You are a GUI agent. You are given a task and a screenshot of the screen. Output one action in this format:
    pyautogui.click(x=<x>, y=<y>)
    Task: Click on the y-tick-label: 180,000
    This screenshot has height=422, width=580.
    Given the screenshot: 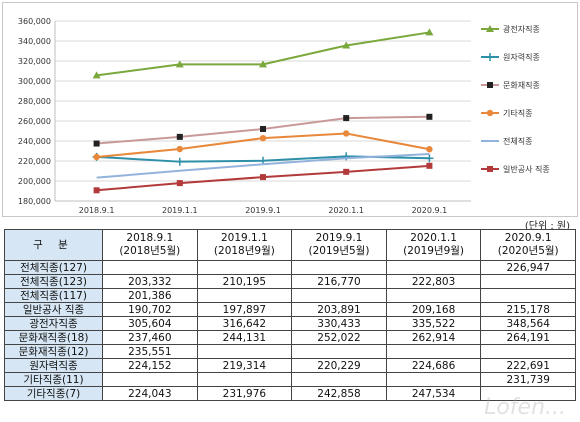 What is the action you would take?
    pyautogui.click(x=34, y=201)
    